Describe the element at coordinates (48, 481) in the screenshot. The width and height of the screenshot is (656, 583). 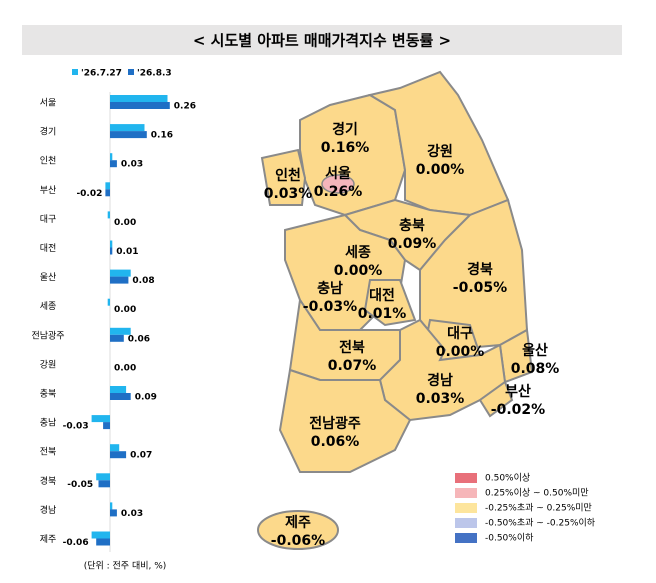
I see `category-label: 경북` at that location.